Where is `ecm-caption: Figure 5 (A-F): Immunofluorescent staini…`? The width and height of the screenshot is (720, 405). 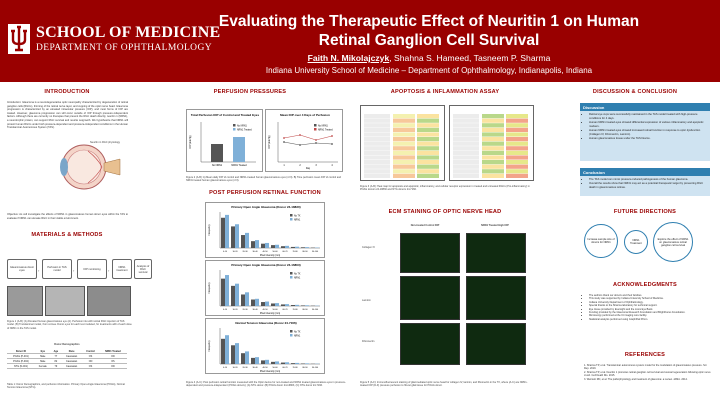
ecm-caption: Figure 5 (A-F): Immunofluorescent staini… is located at coordinates (444, 384).